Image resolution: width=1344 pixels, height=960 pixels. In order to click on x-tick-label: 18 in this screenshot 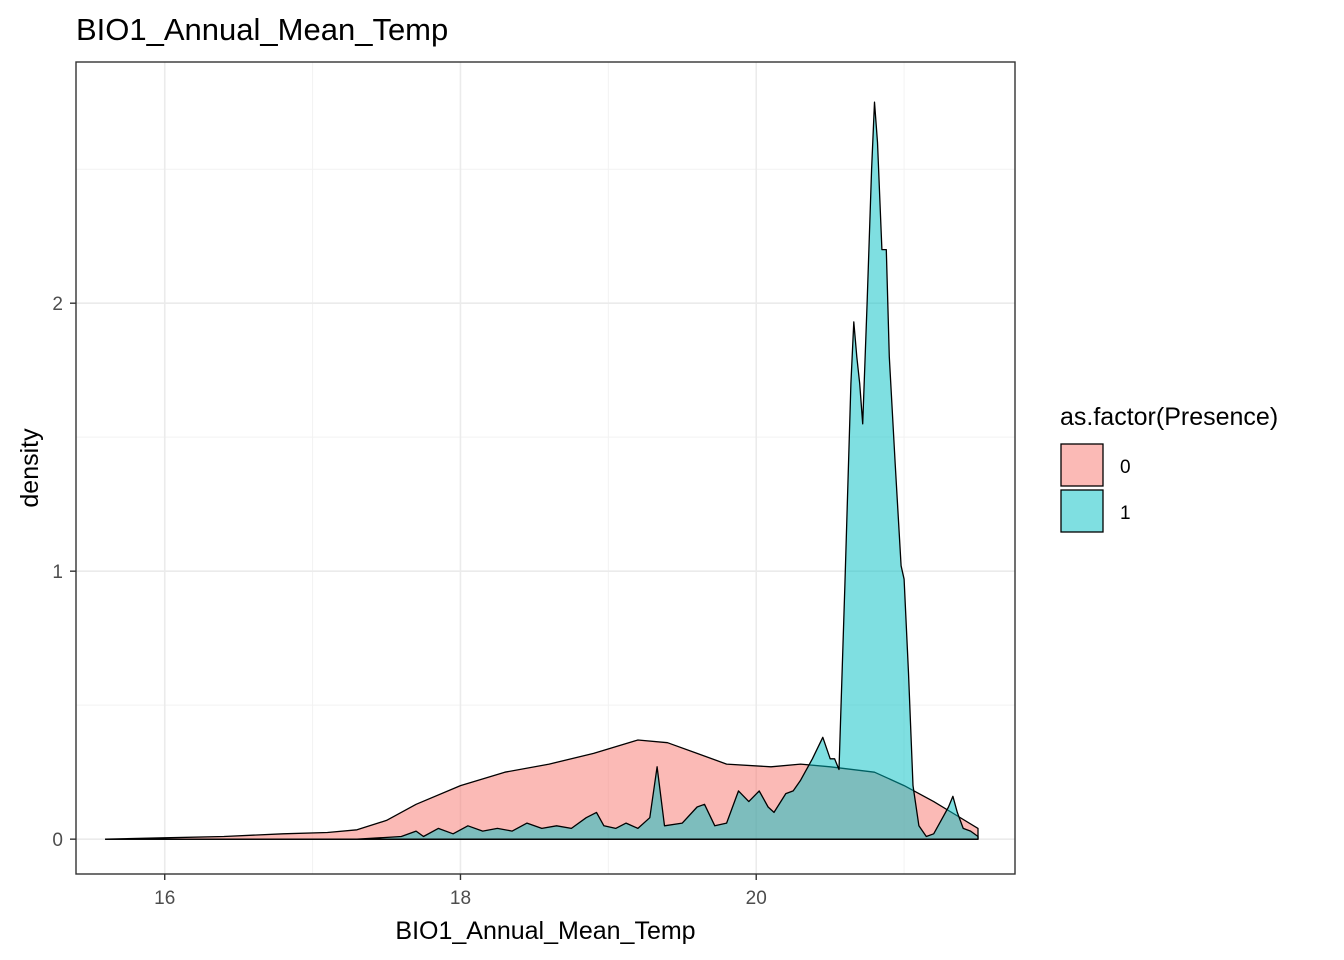, I will do `click(460, 898)`.